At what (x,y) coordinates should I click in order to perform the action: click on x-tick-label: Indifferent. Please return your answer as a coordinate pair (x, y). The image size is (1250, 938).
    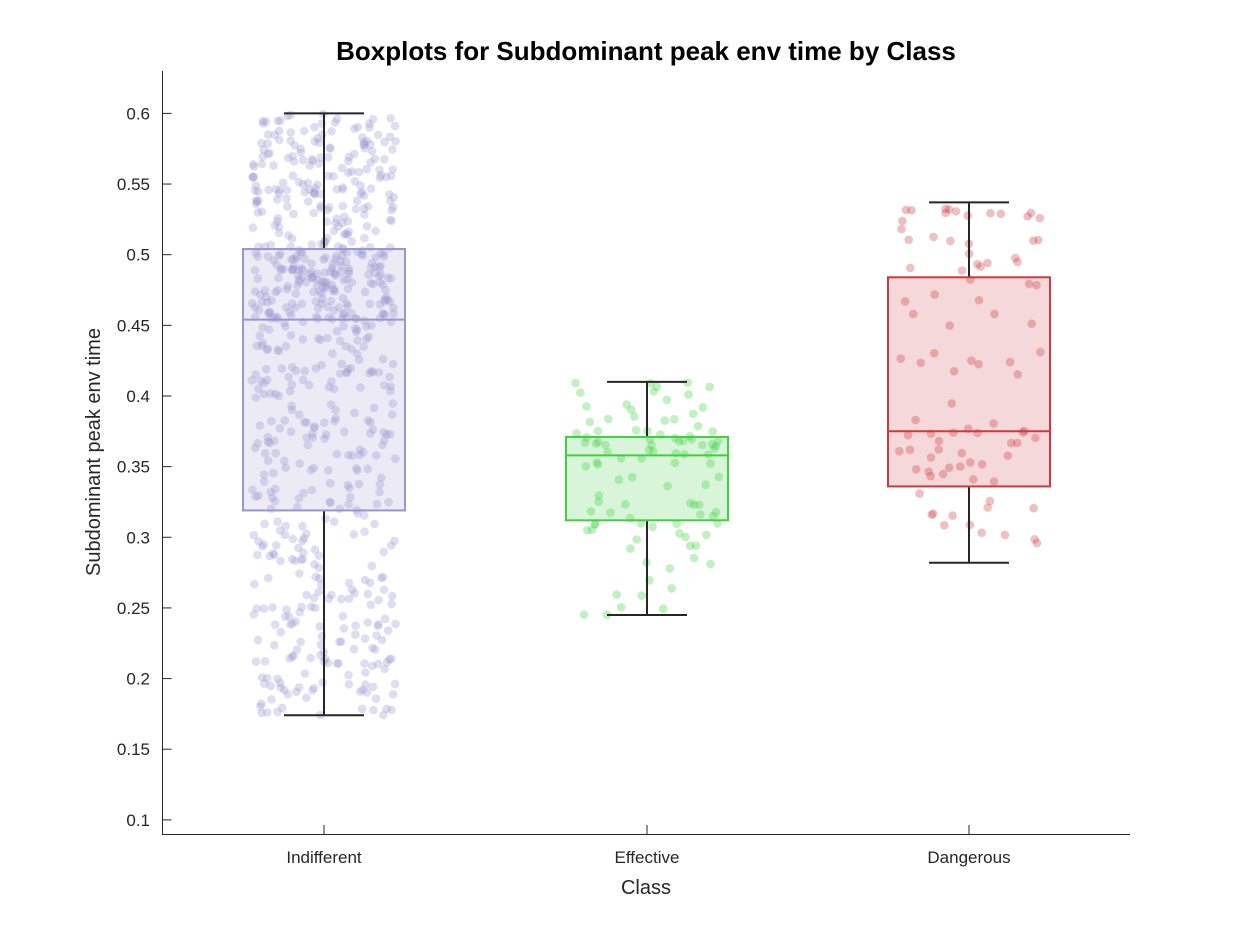
    Looking at the image, I should click on (324, 857).